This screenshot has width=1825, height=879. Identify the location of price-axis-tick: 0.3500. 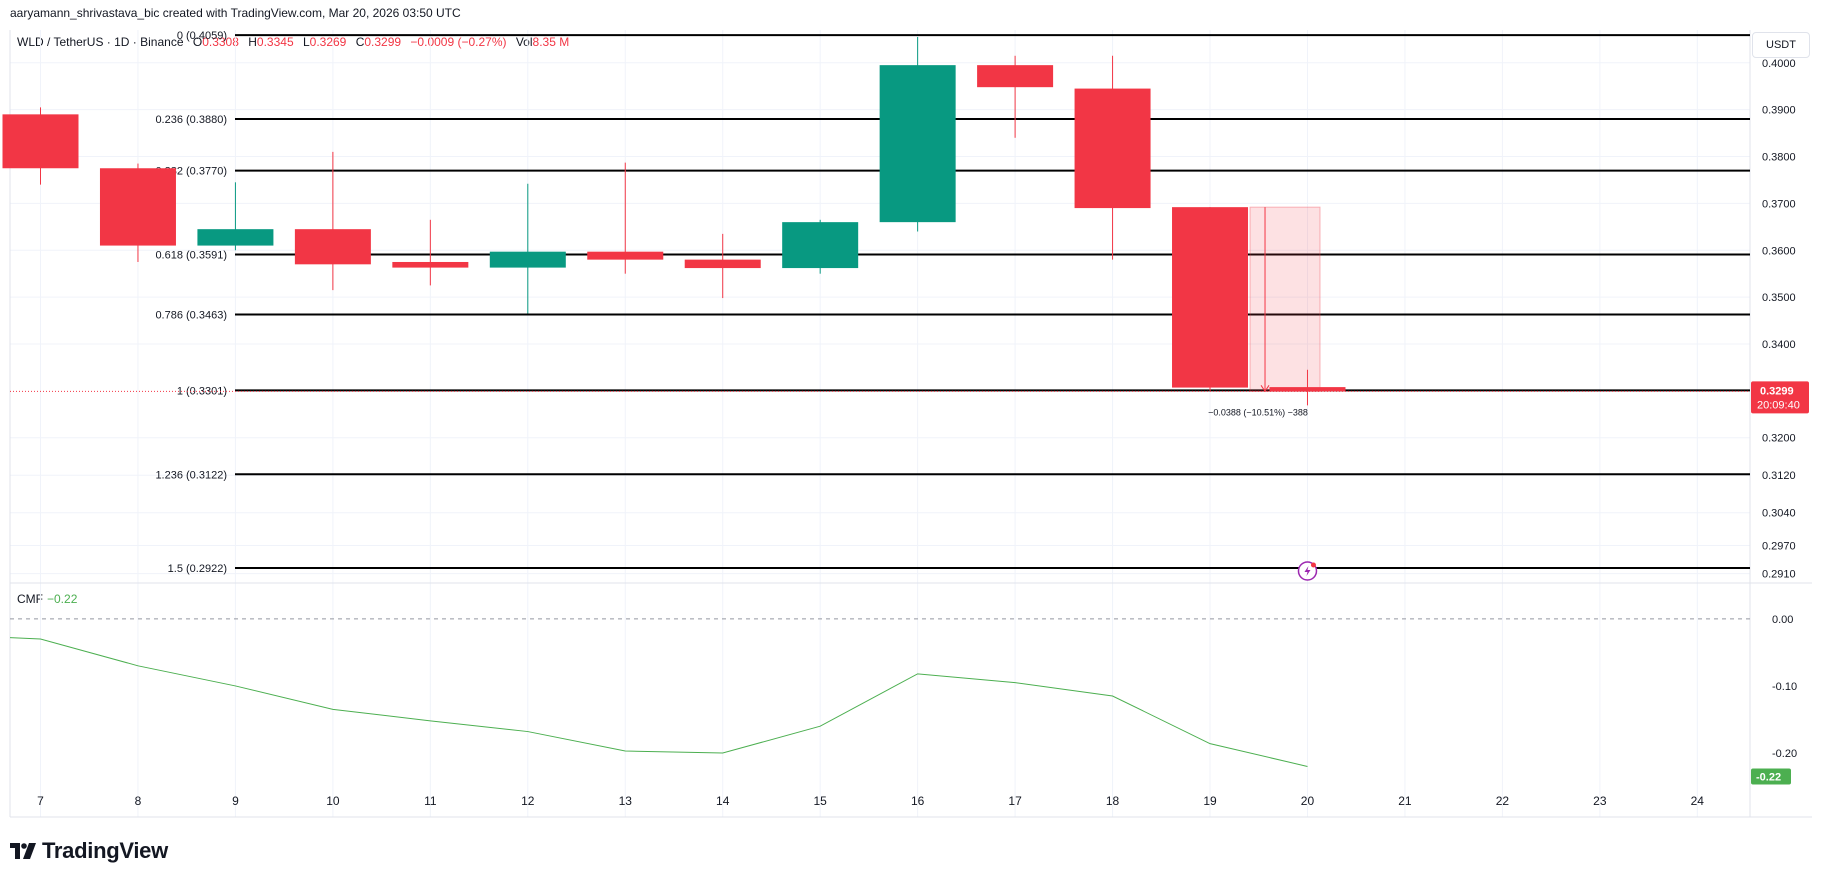
(1779, 298).